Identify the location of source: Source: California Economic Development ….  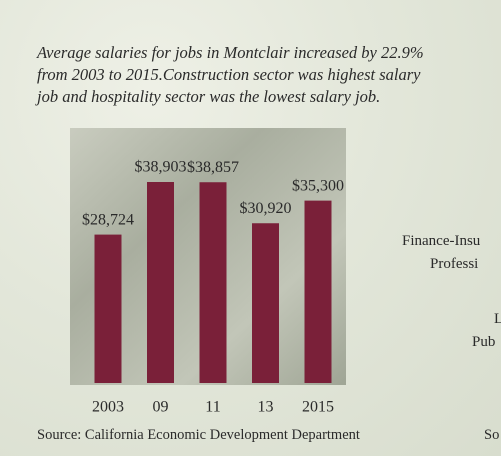
(198, 435).